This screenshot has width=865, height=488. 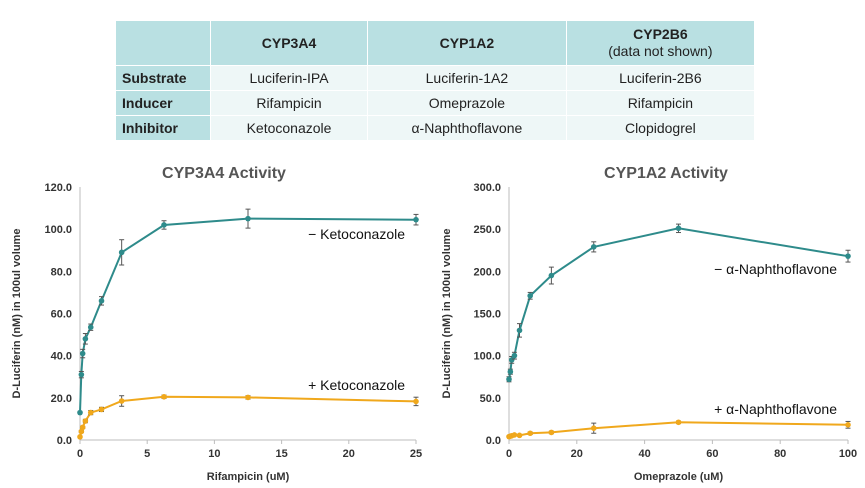 What do you see at coordinates (660, 103) in the screenshot?
I see `table-cell: Rifampicin` at bounding box center [660, 103].